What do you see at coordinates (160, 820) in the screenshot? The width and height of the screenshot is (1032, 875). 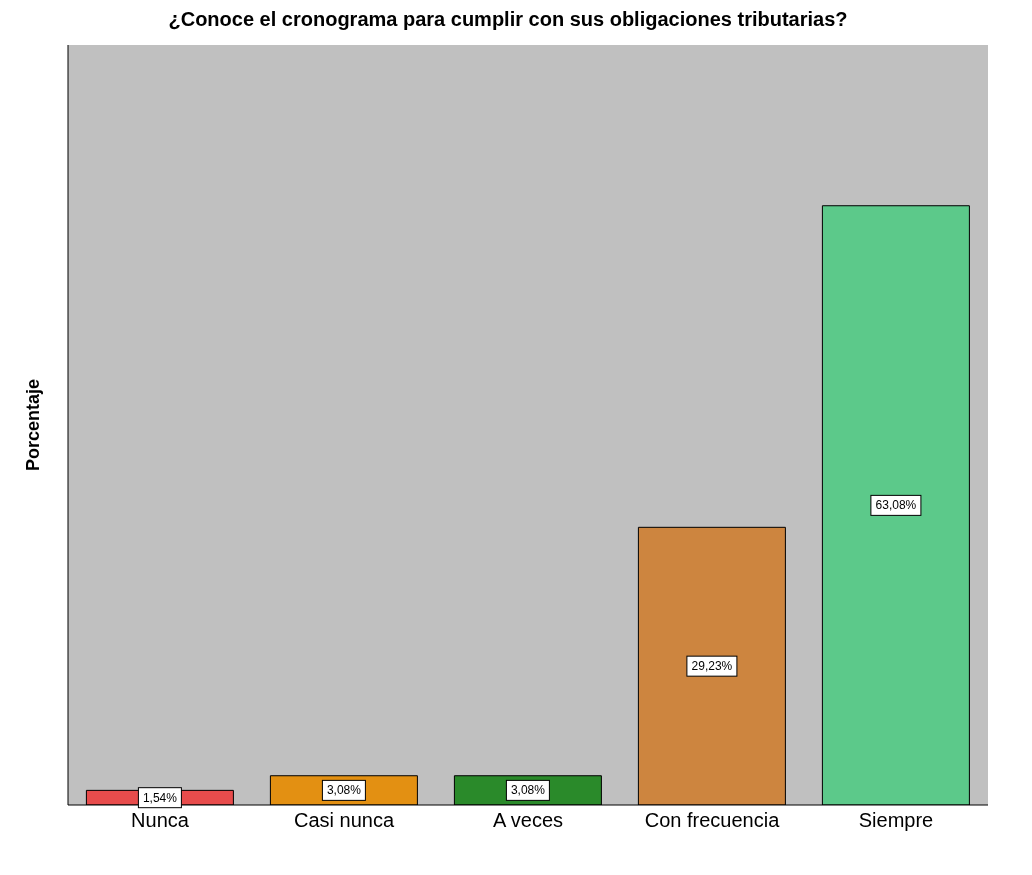 I see `x-tick-label: Nunca` at bounding box center [160, 820].